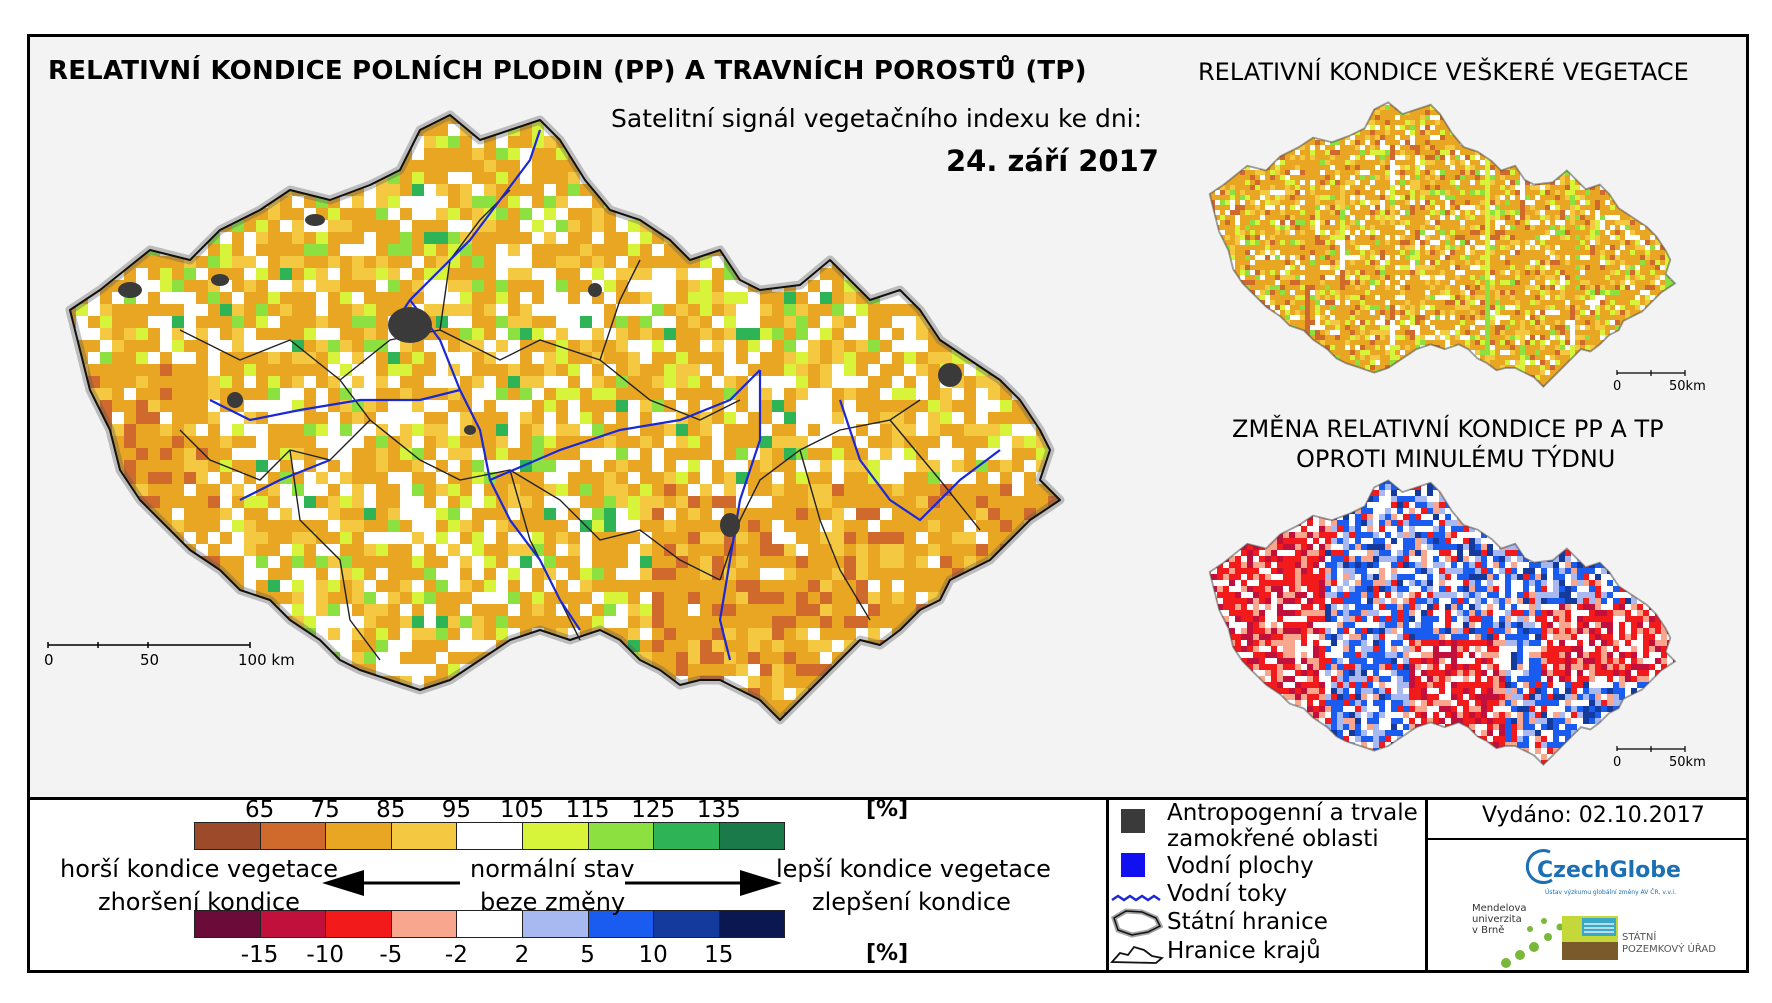  What do you see at coordinates (199, 902) in the screenshot?
I see `worse-label-2: zhoršení kondice` at bounding box center [199, 902].